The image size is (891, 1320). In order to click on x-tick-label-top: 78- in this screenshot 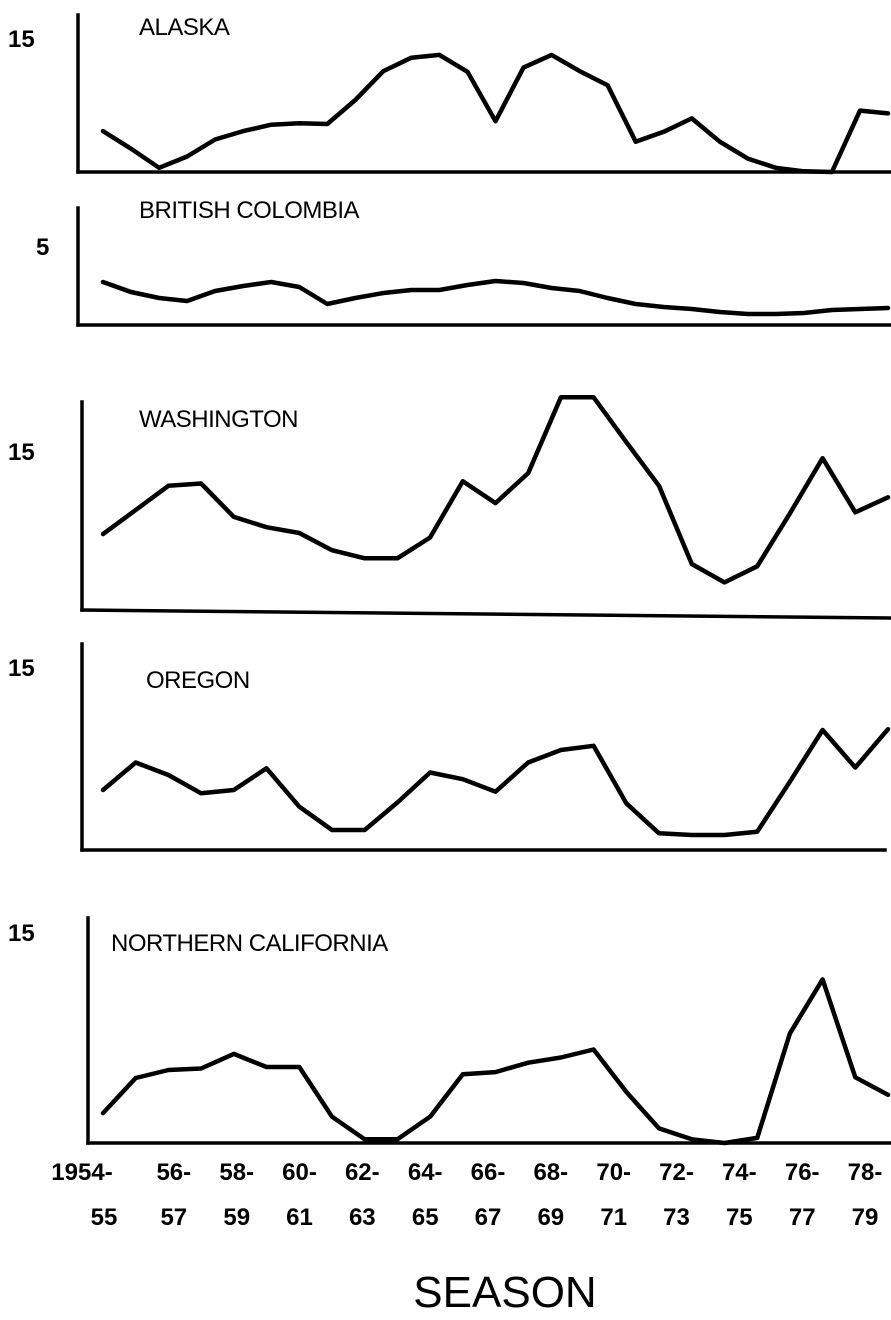, I will do `click(865, 1172)`.